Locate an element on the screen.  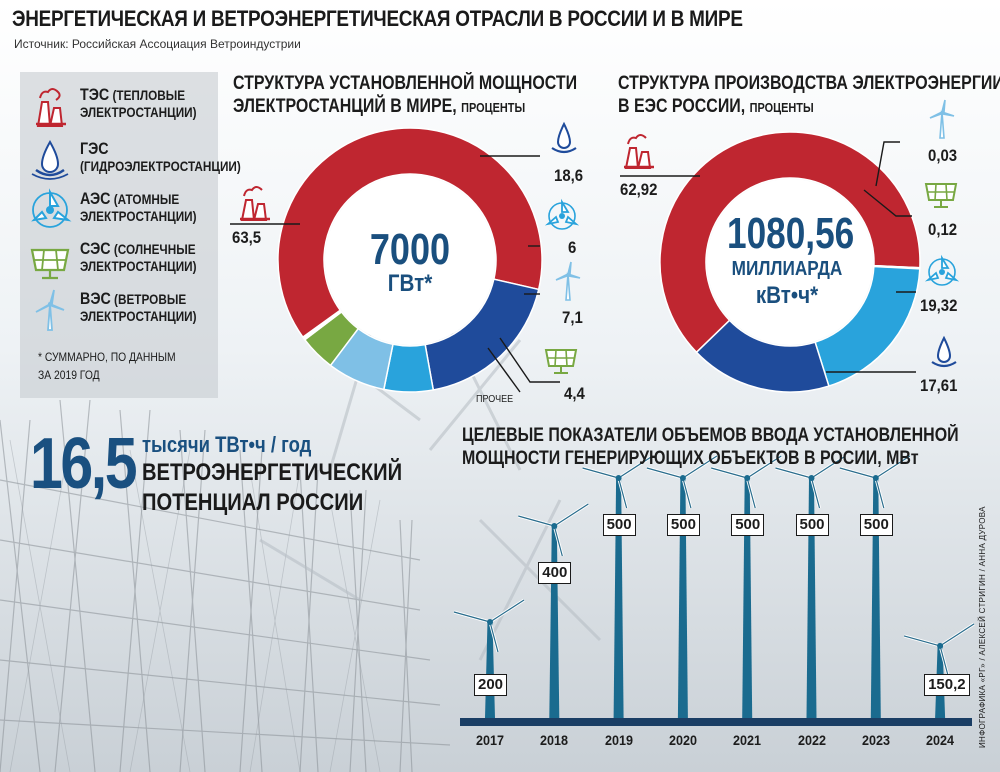
legend-abbr: ТЭС is located at coordinates (95, 94).